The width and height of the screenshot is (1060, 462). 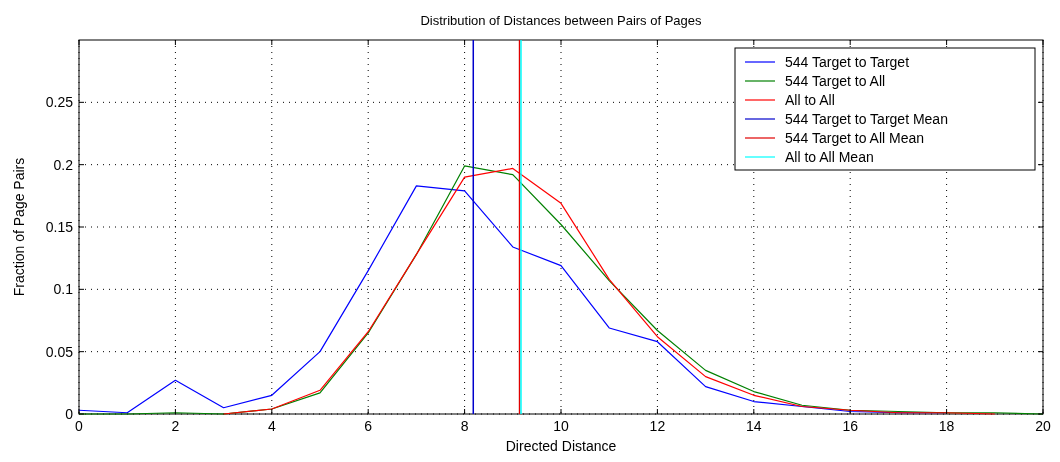 What do you see at coordinates (946, 426) in the screenshot?
I see `x-tick-label: 18` at bounding box center [946, 426].